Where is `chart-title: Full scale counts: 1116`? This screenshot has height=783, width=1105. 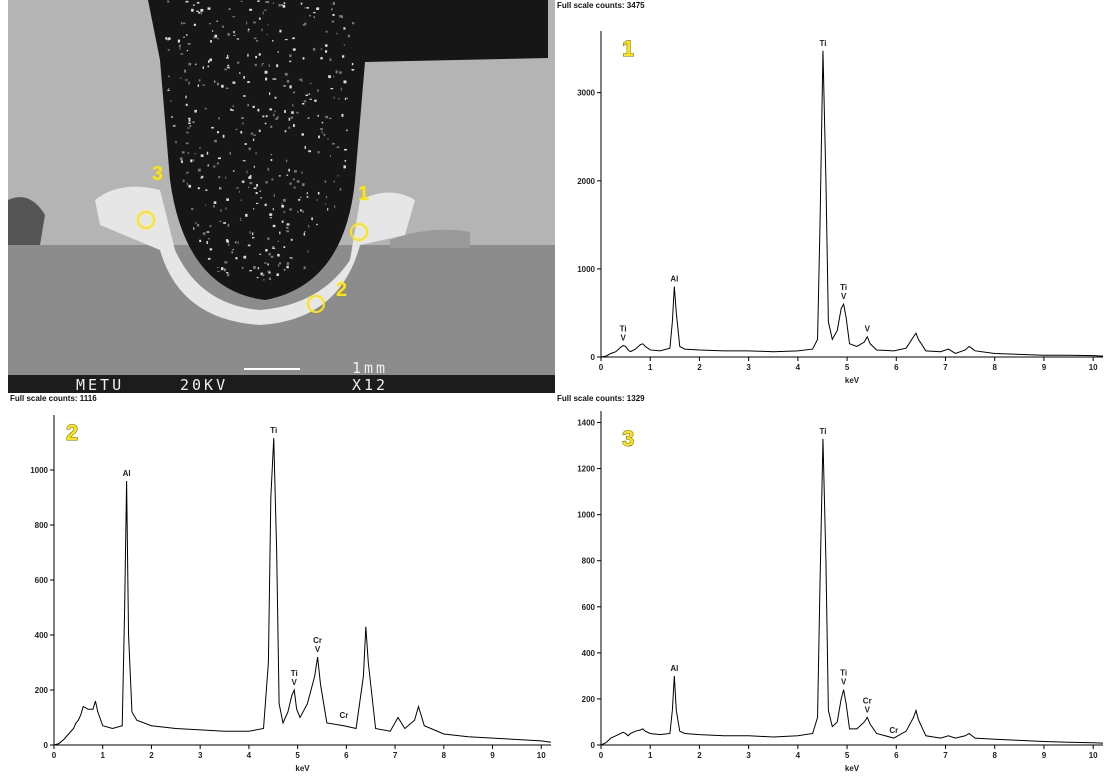
chart-title: Full scale counts: 1116 is located at coordinates (53, 398).